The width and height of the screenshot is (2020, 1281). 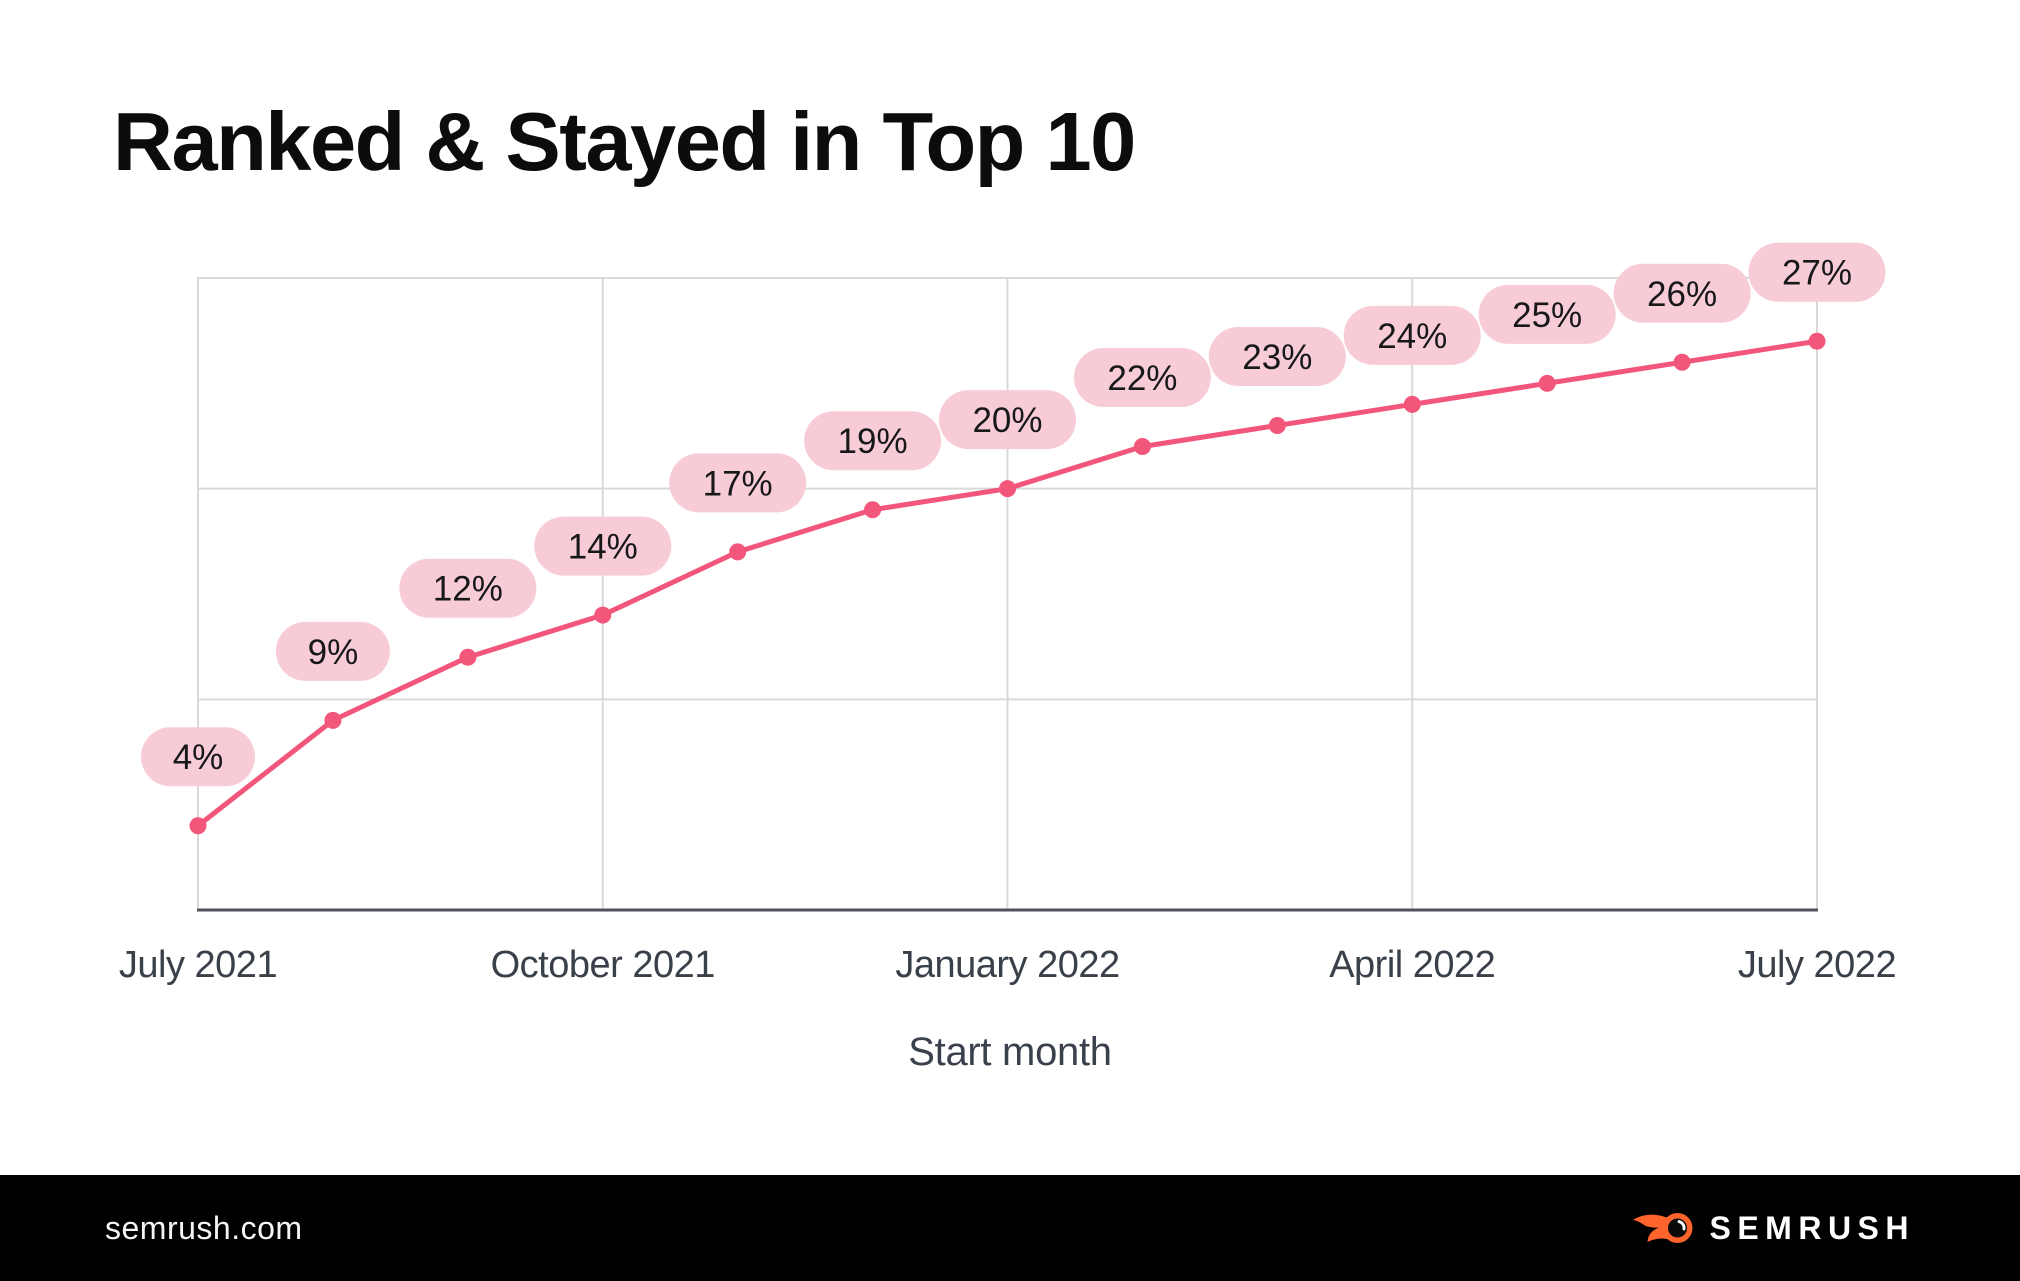 I want to click on data-label-text: 20%, so click(x=1007, y=420).